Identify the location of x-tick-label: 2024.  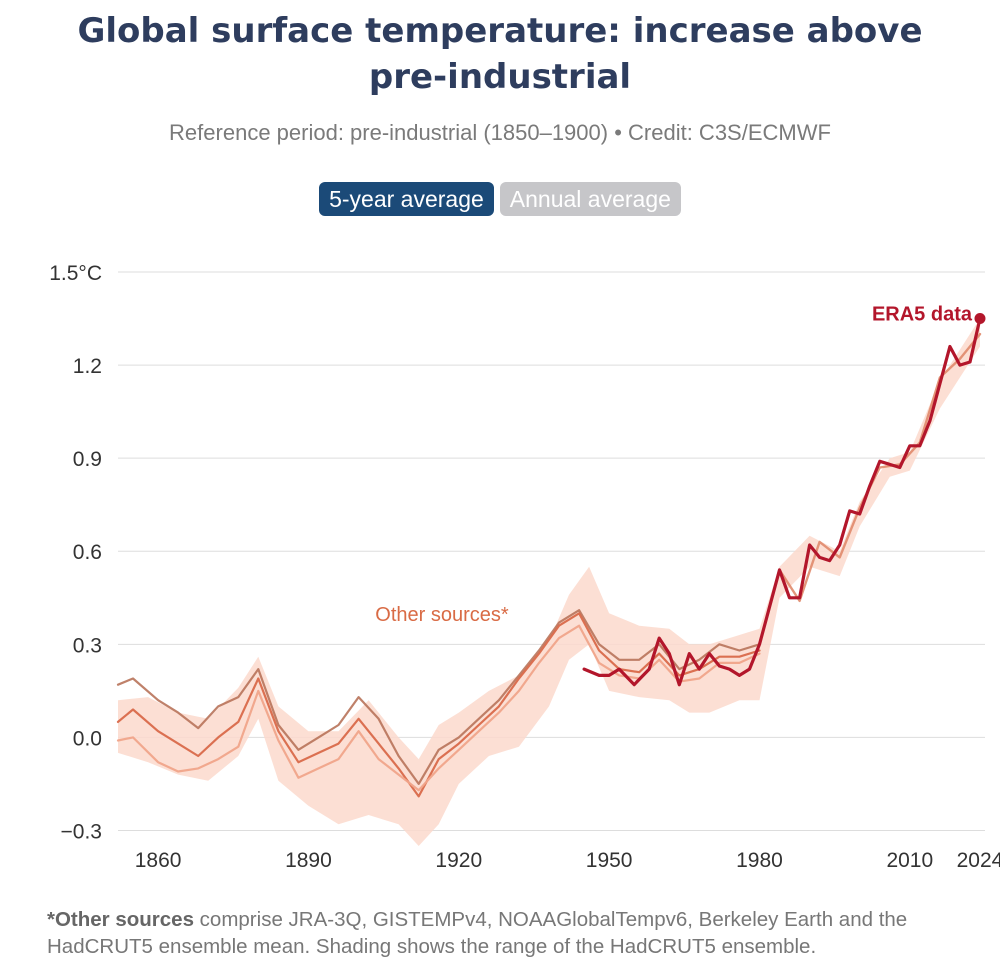
(978, 860).